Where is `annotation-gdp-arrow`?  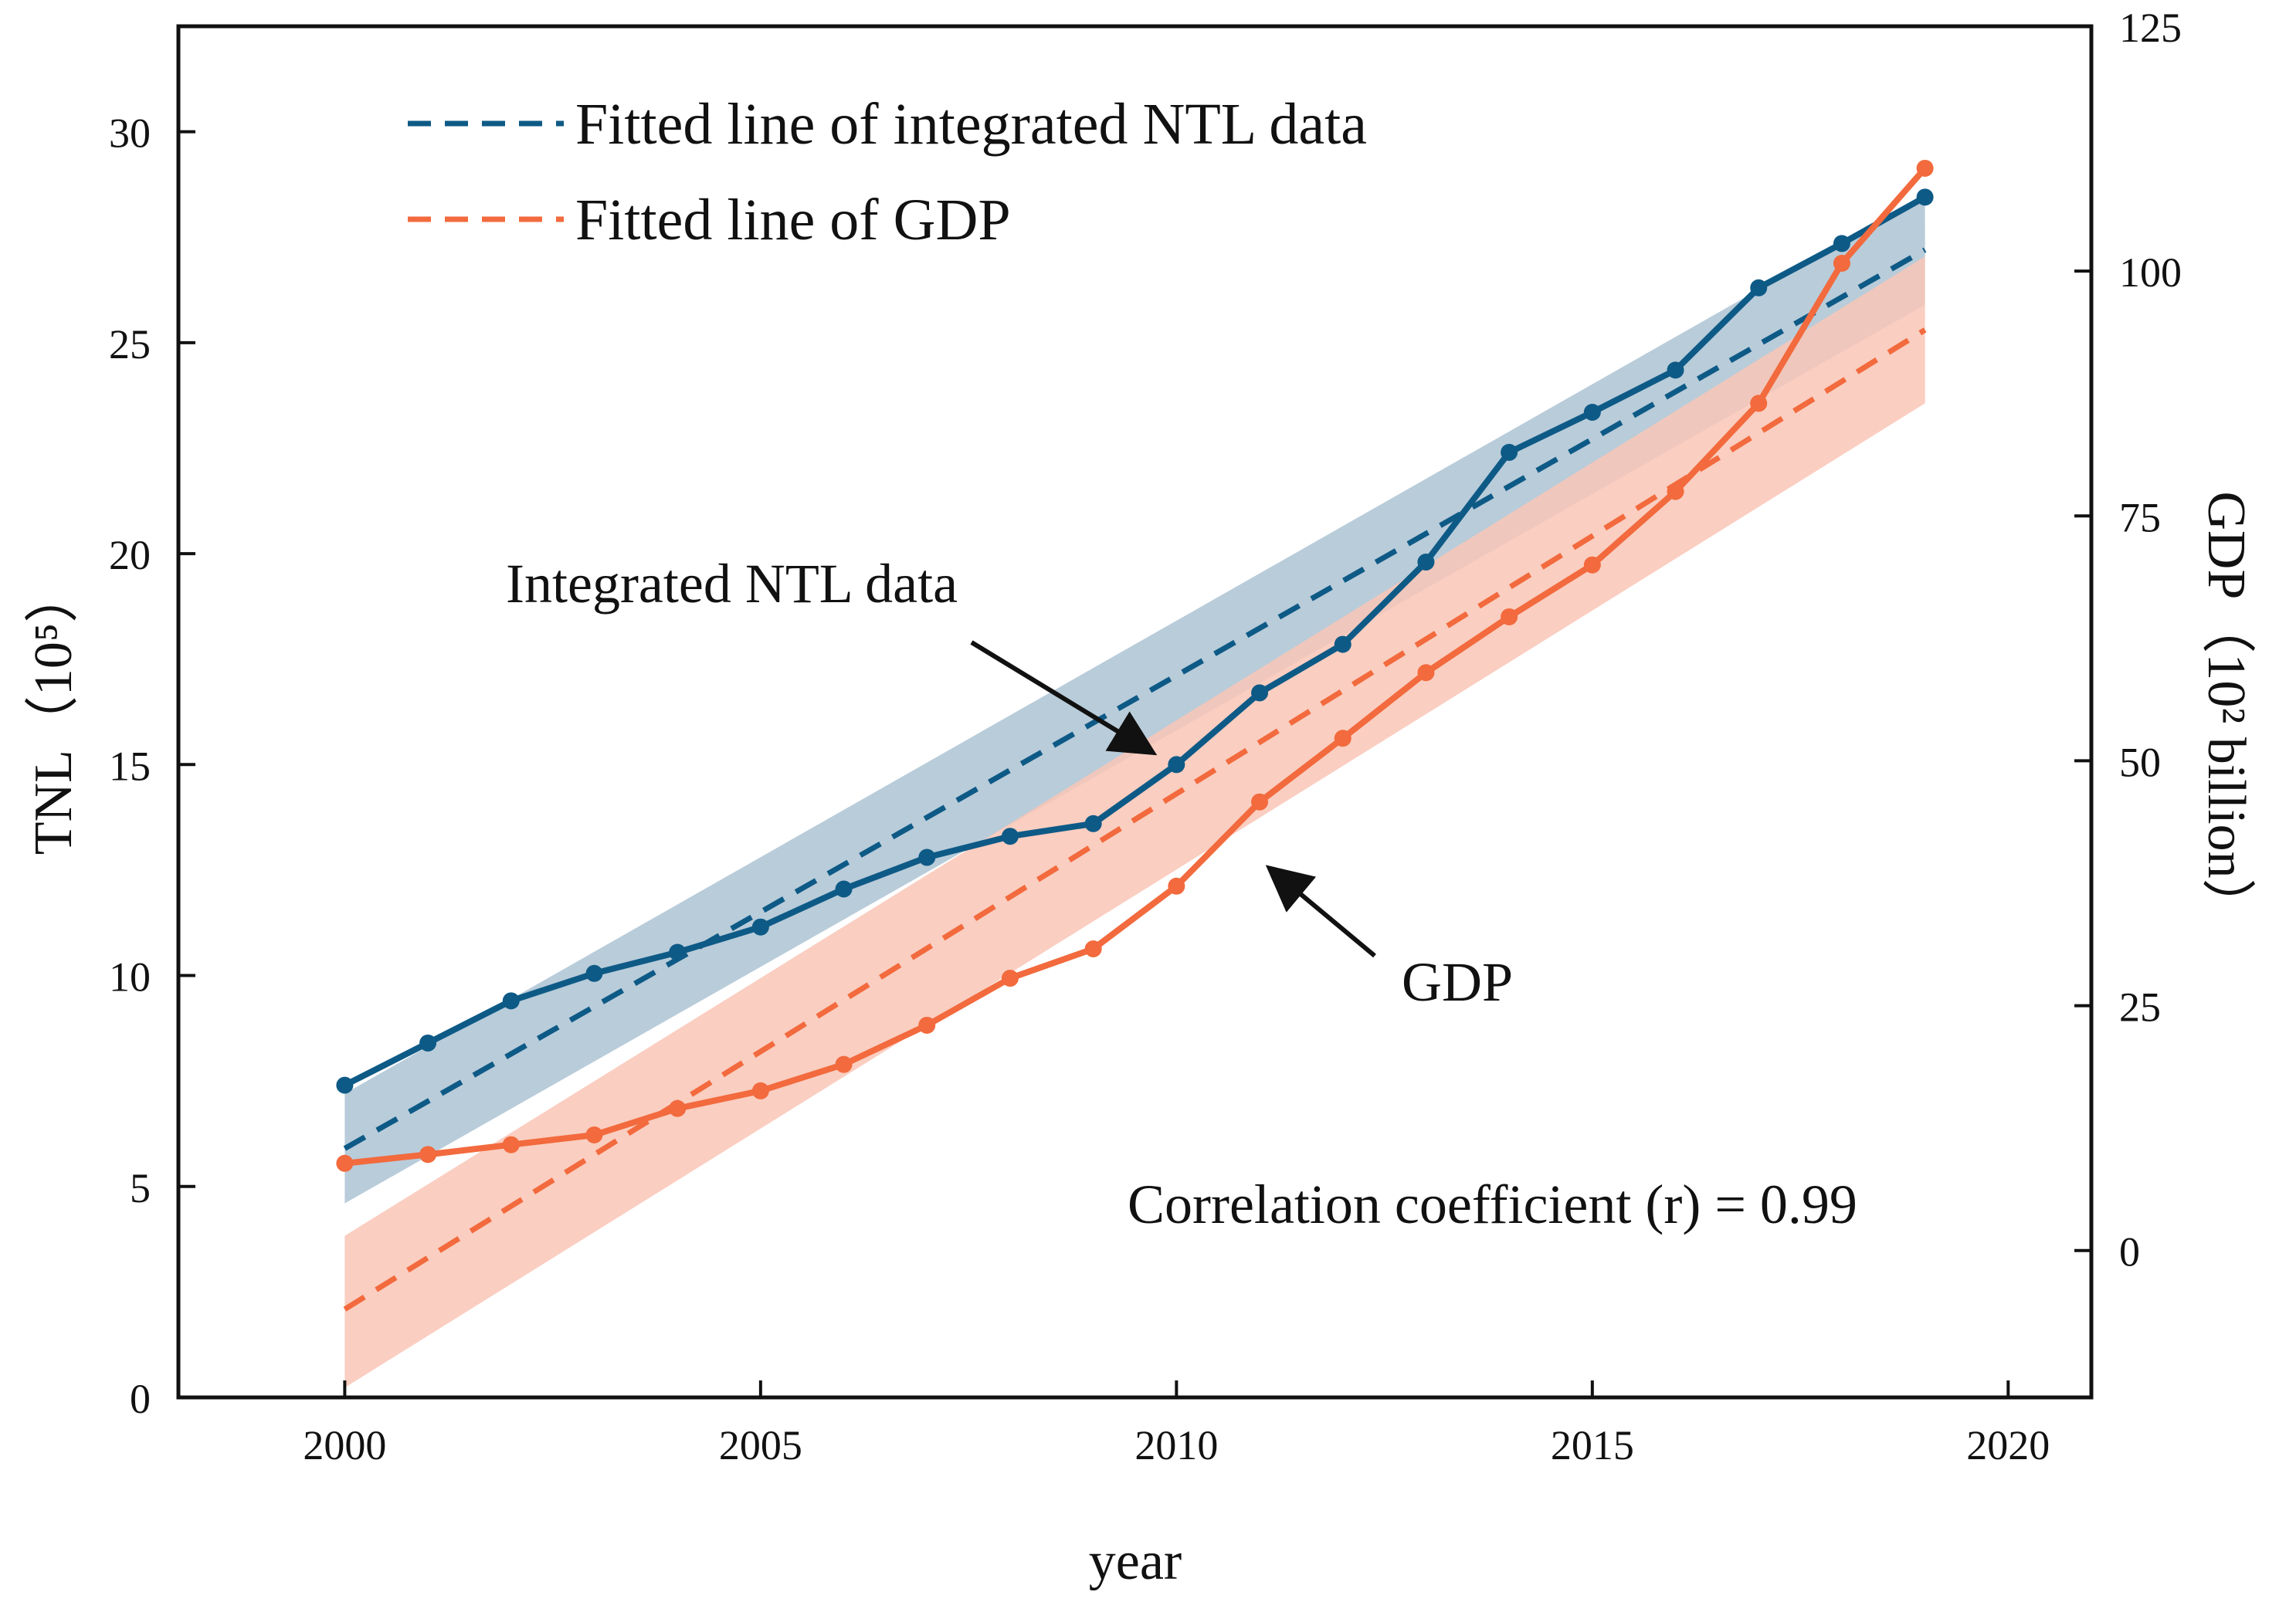 annotation-gdp-arrow is located at coordinates (1320, 911).